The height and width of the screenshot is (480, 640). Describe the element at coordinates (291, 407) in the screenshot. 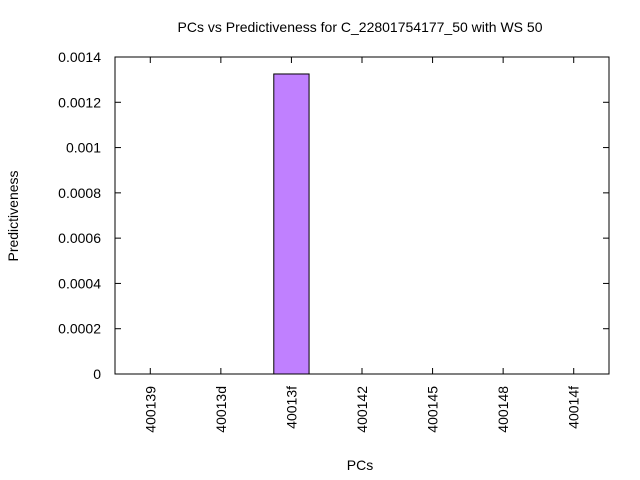

I see `x-tick-label: 40013f` at that location.